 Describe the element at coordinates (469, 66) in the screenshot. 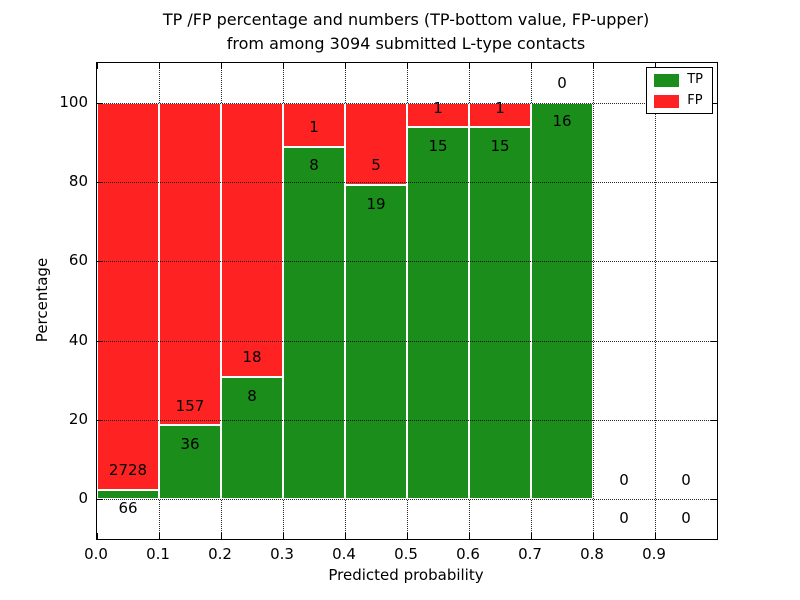

I see `x-tick-top-0.6` at that location.